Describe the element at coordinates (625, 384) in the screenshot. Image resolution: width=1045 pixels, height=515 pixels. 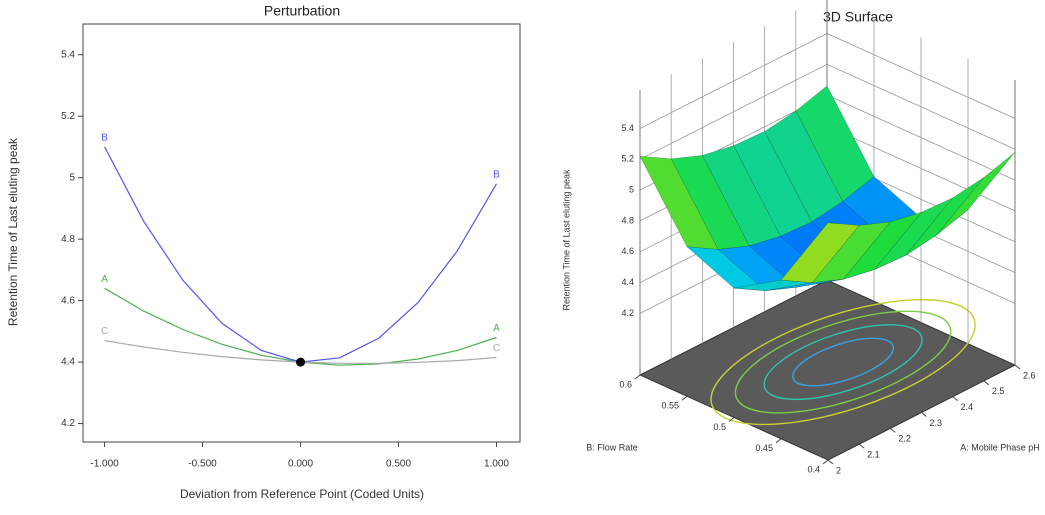
I see `y-tick-label: 0.6` at that location.